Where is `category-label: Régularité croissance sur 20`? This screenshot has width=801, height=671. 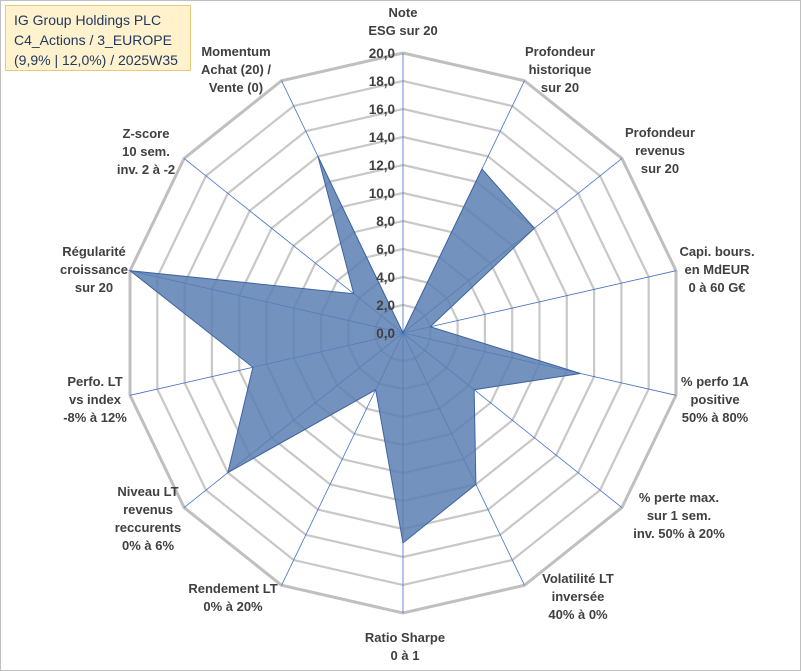 category-label: Régularité croissance sur 20 is located at coordinates (94, 269).